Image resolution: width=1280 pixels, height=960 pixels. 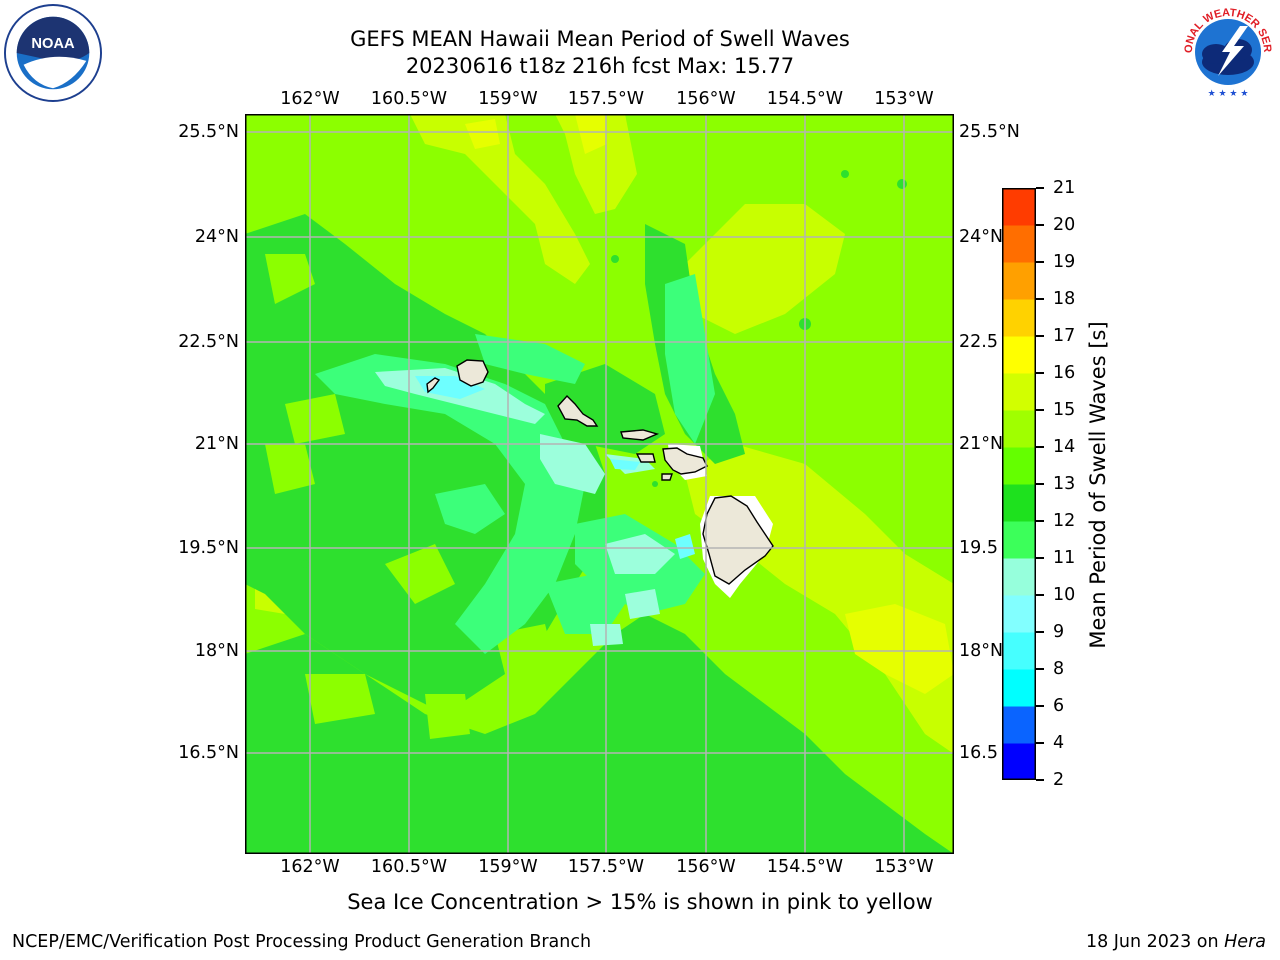 I want to click on colorbar-level-label: 13, so click(x=1064, y=484).